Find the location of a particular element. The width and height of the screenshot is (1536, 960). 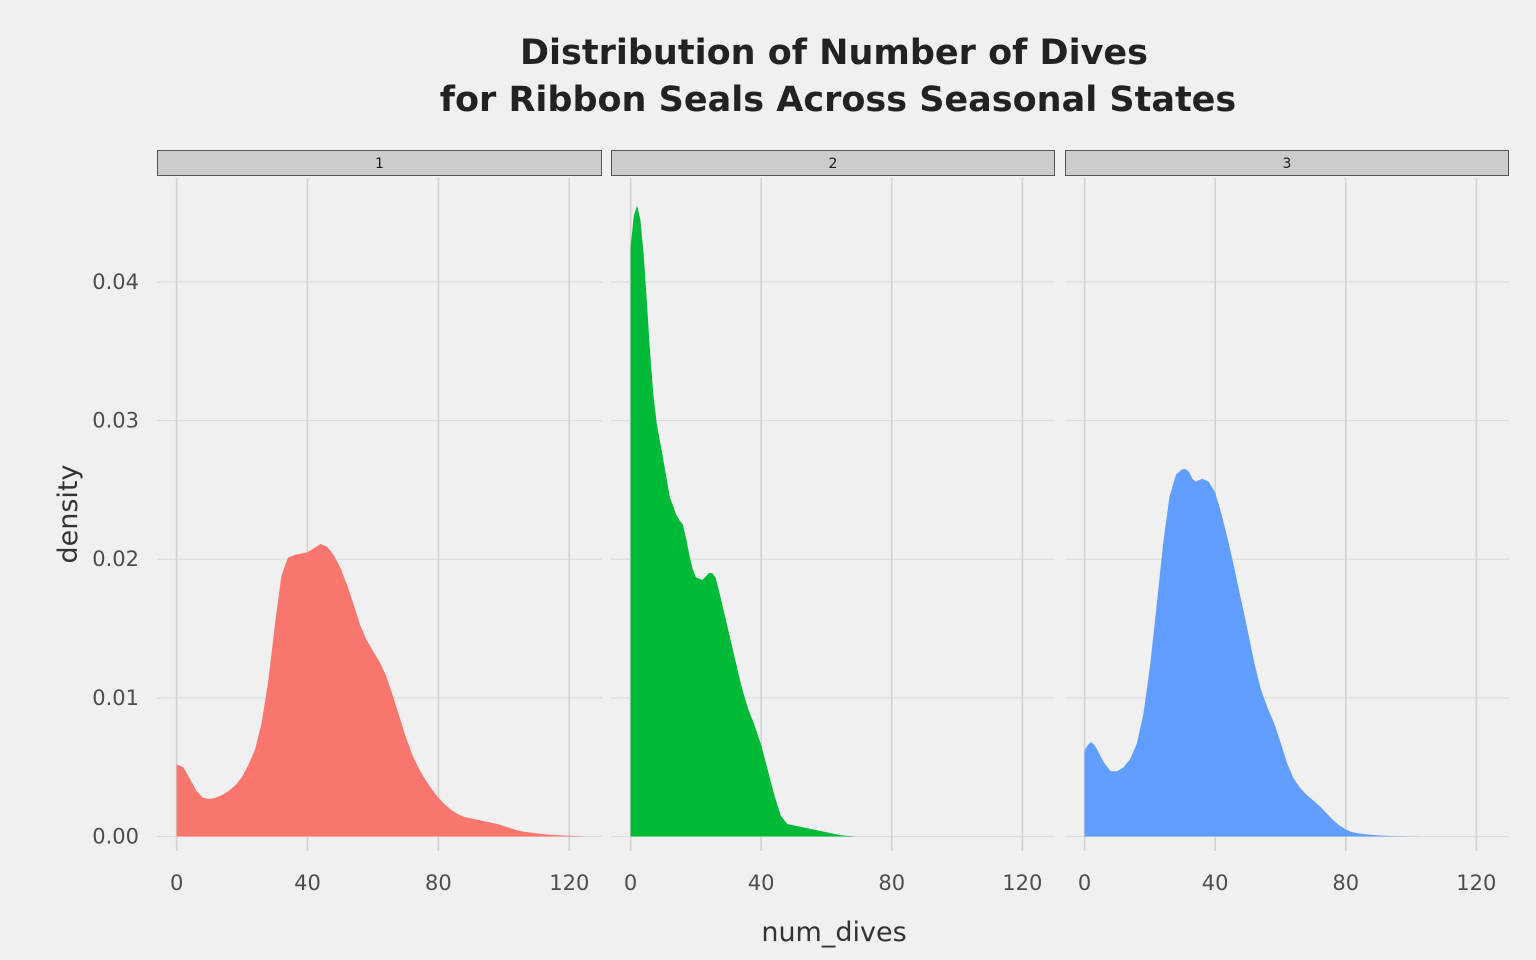

y-axis-title: density is located at coordinates (68, 513).